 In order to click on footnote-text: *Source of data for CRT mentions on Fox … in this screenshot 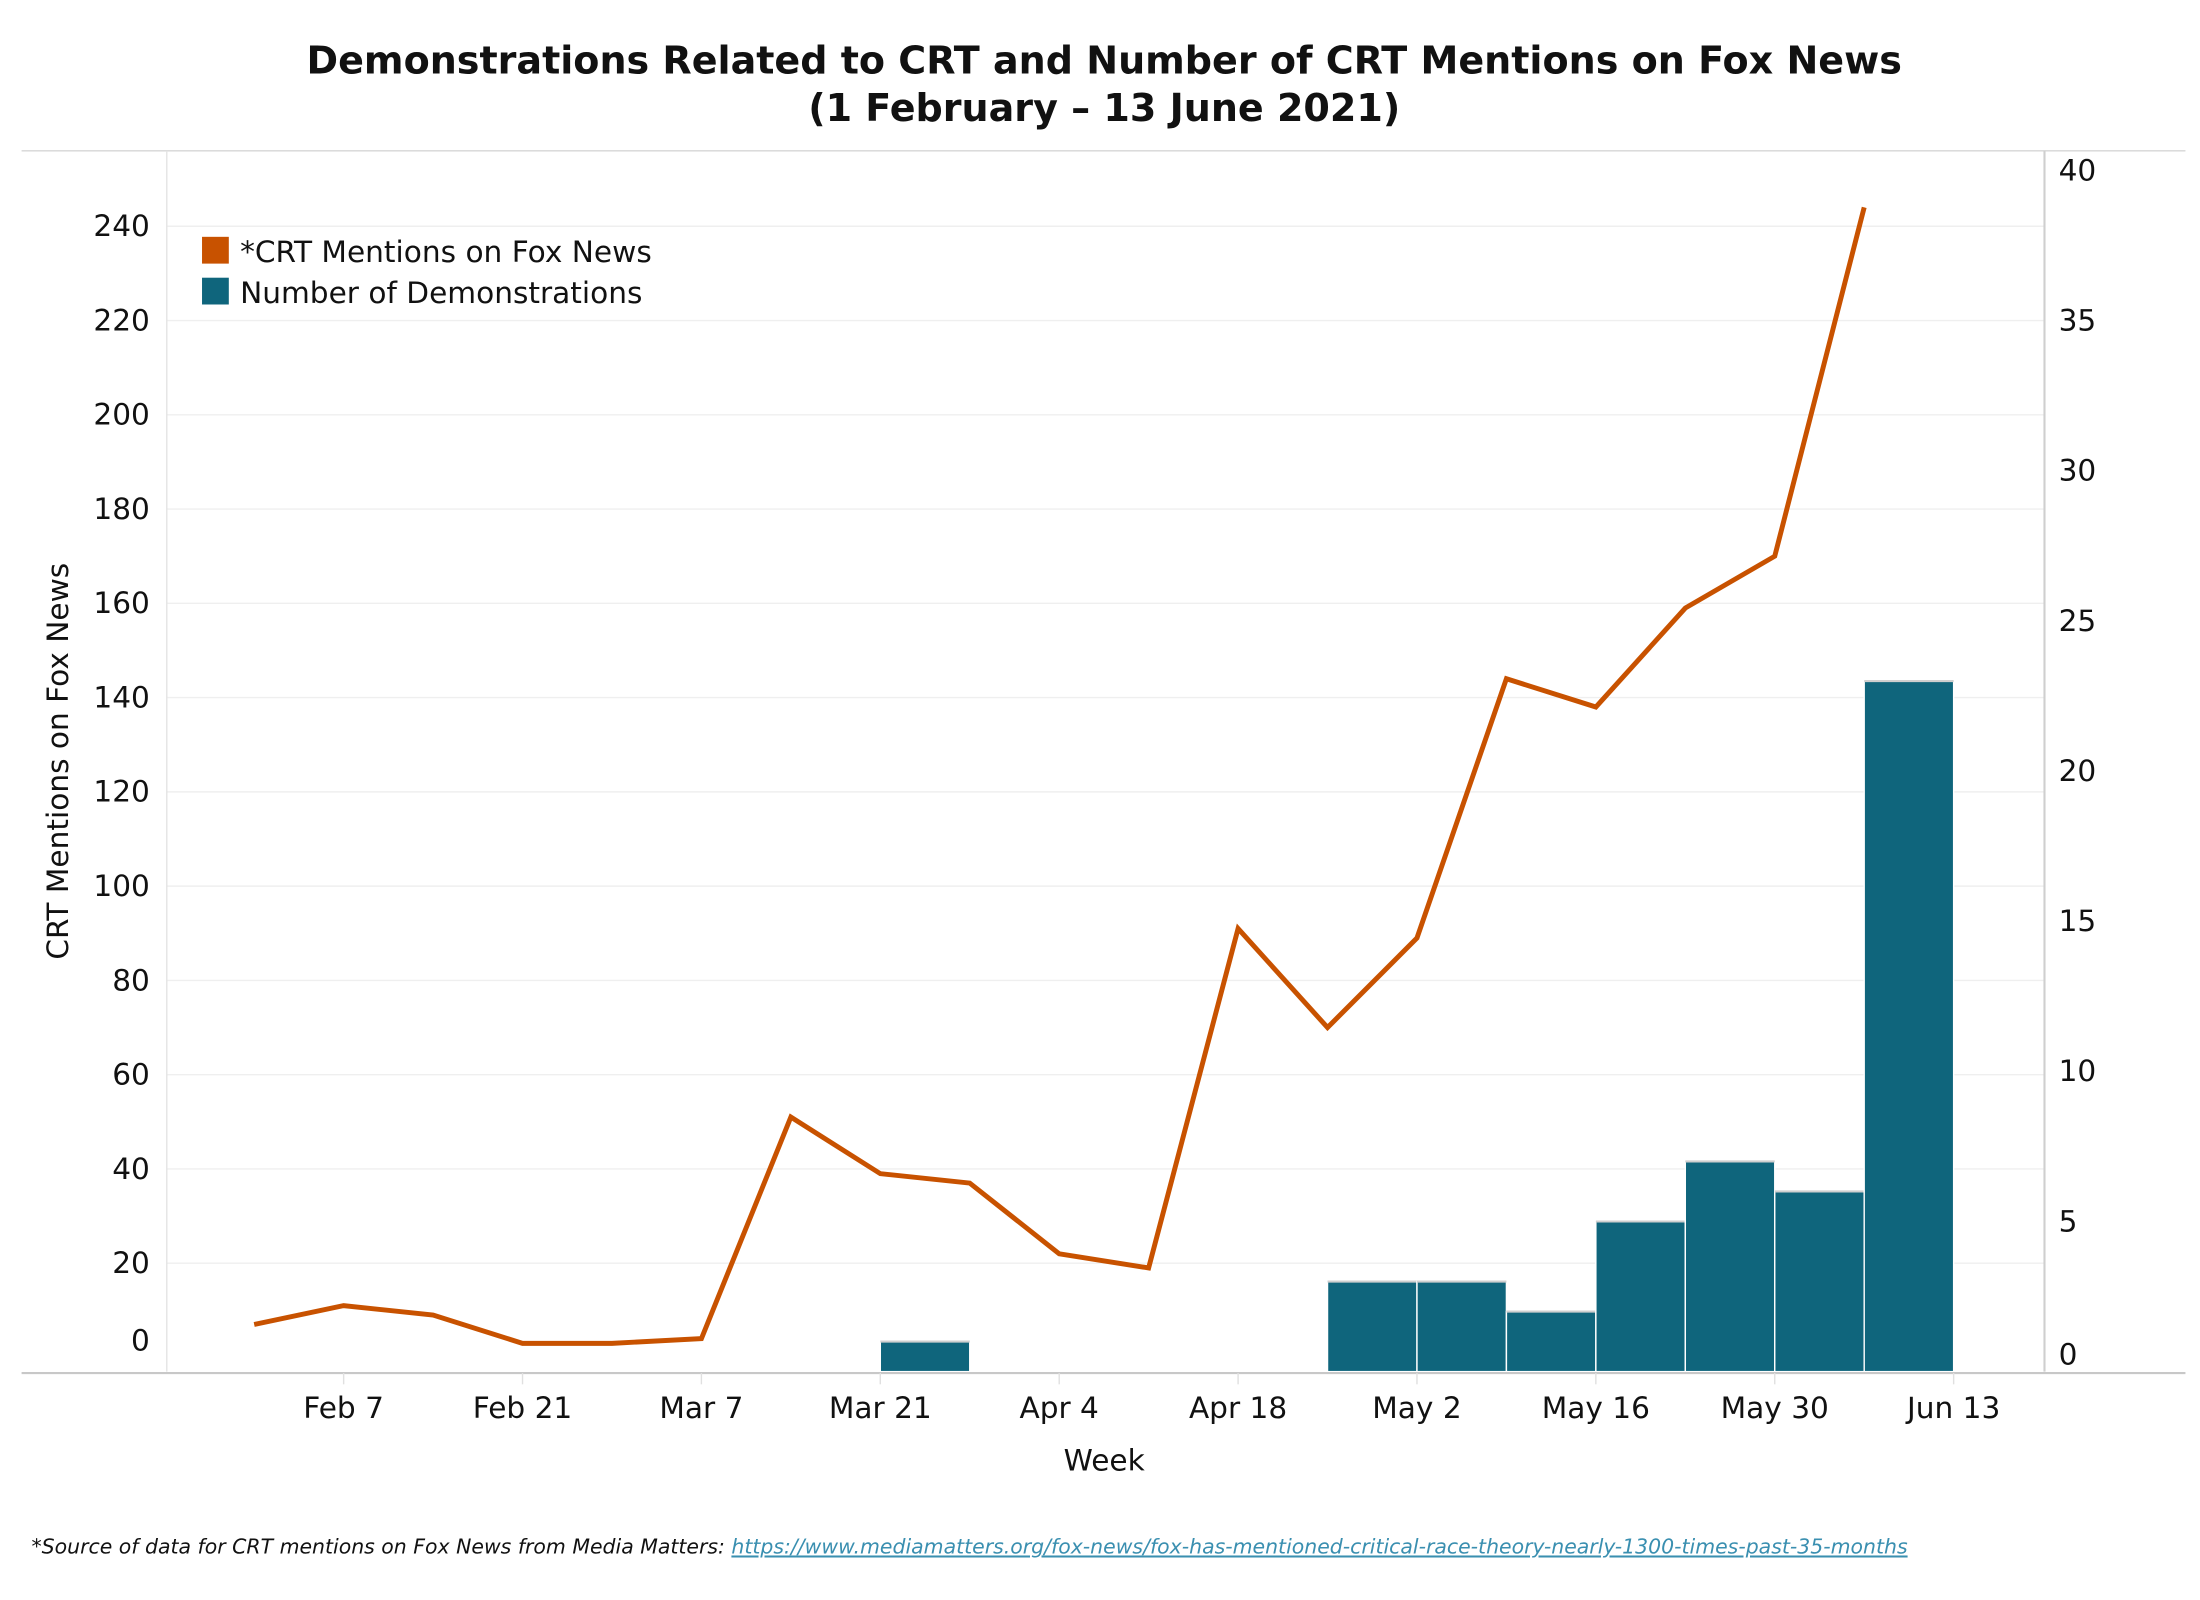, I will do `click(381, 1546)`.